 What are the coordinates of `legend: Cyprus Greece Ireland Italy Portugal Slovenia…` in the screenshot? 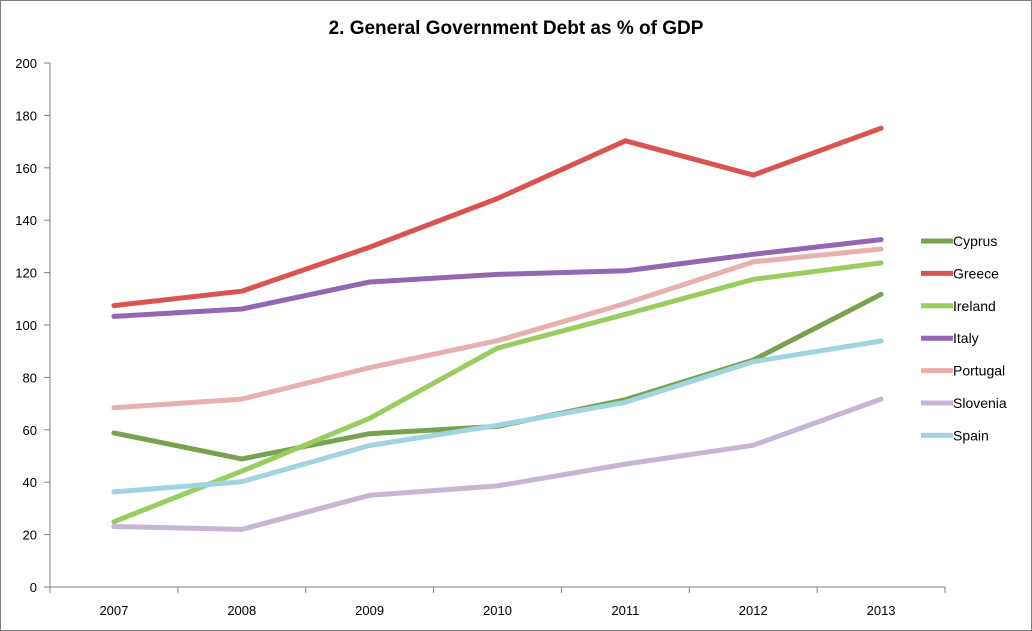 It's located at (964, 338).